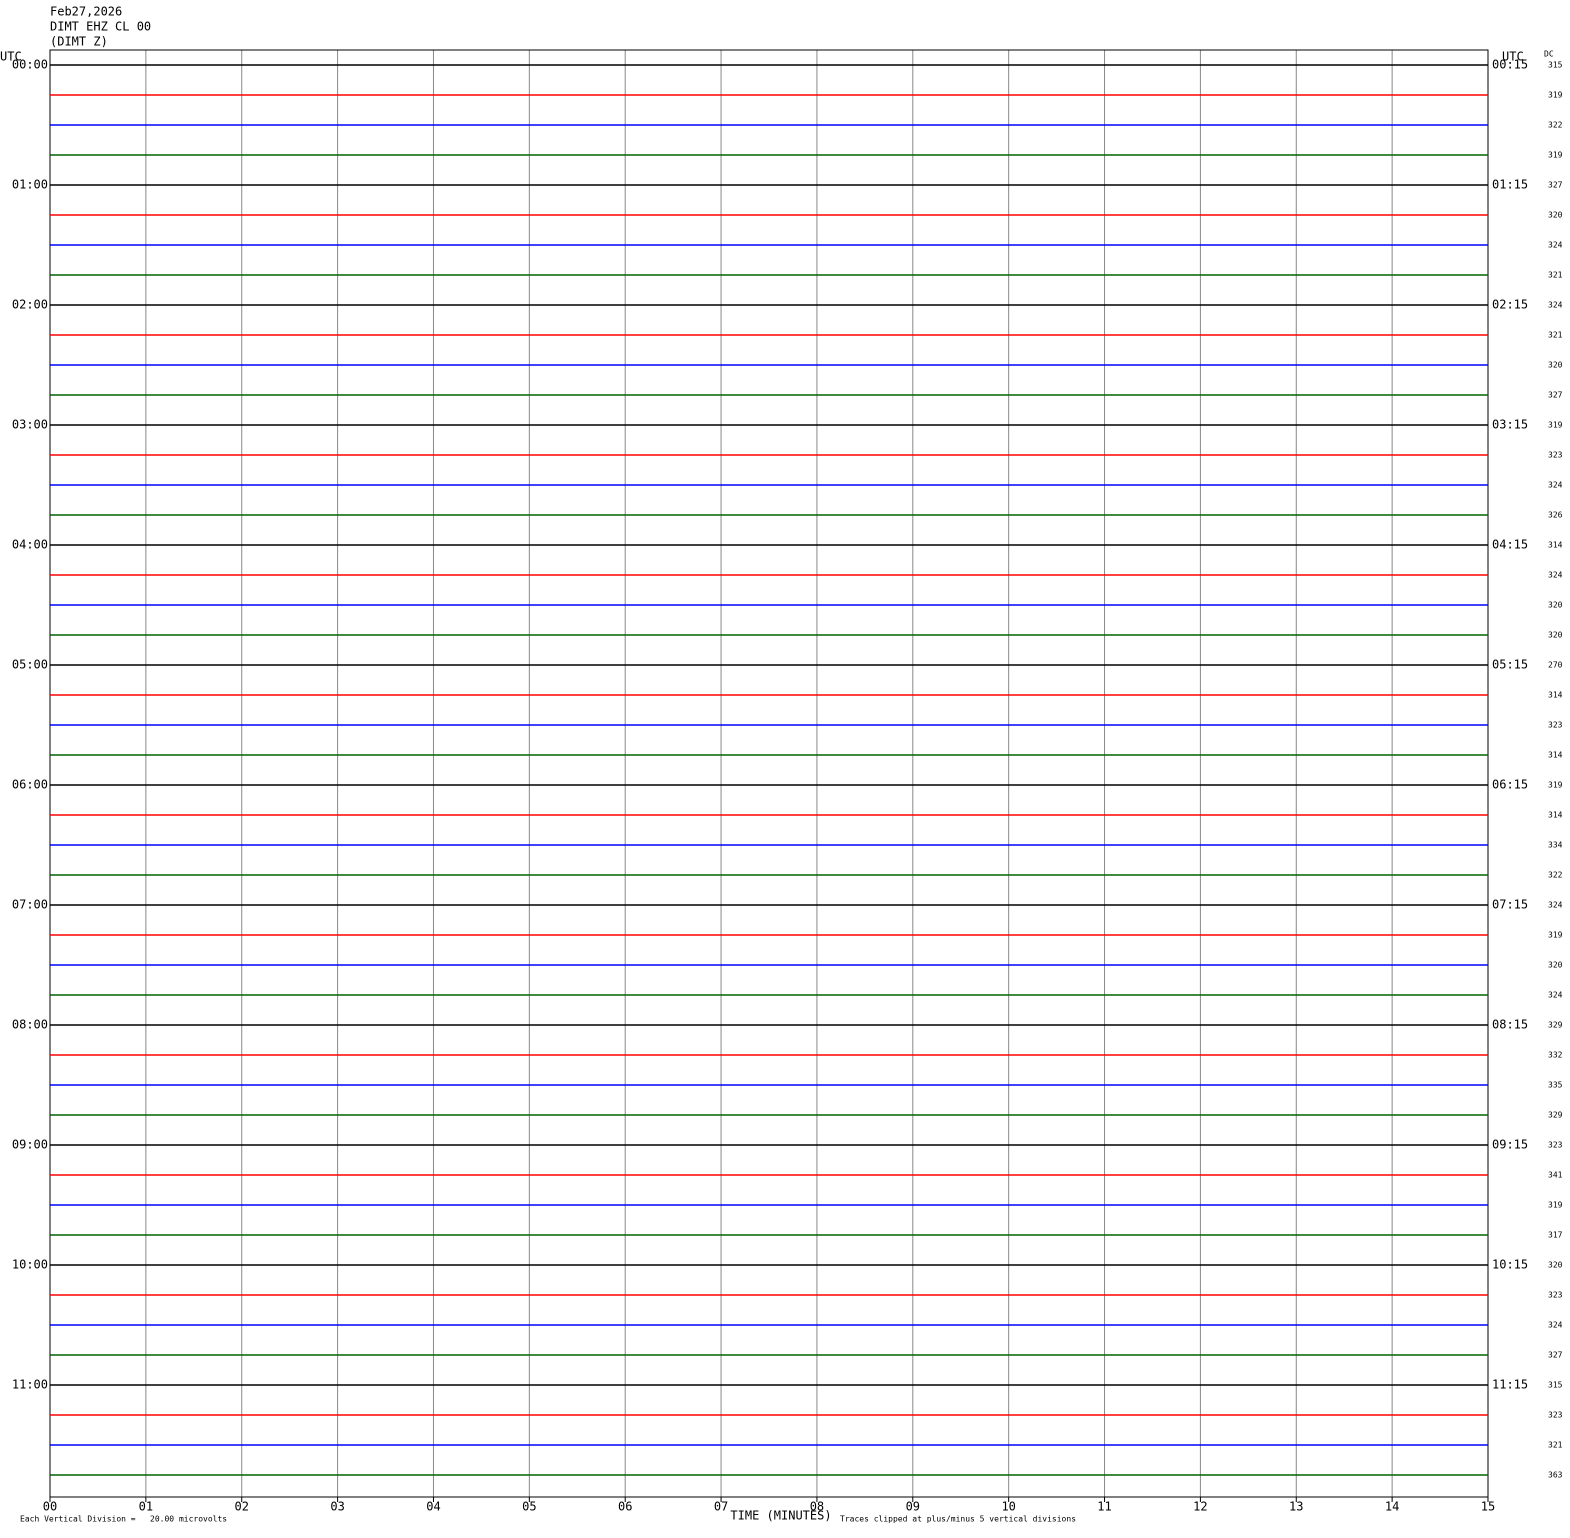 This screenshot has height=1538, width=1570. Describe the element at coordinates (1510, 185) in the screenshot. I see `row-label-right: 01:15` at that location.